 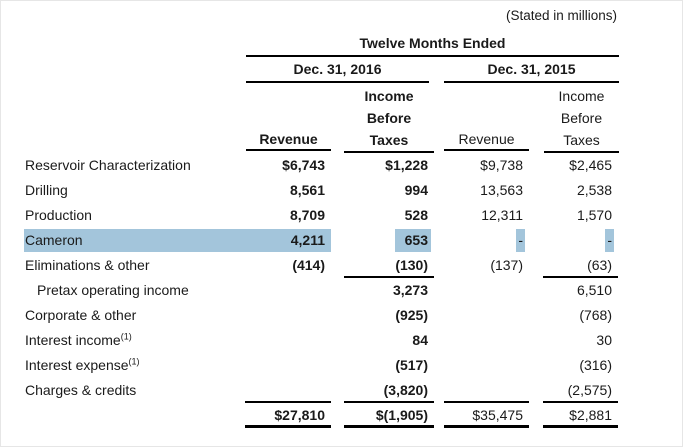 What do you see at coordinates (113, 290) in the screenshot?
I see `row-label: Pretax operating income` at bounding box center [113, 290].